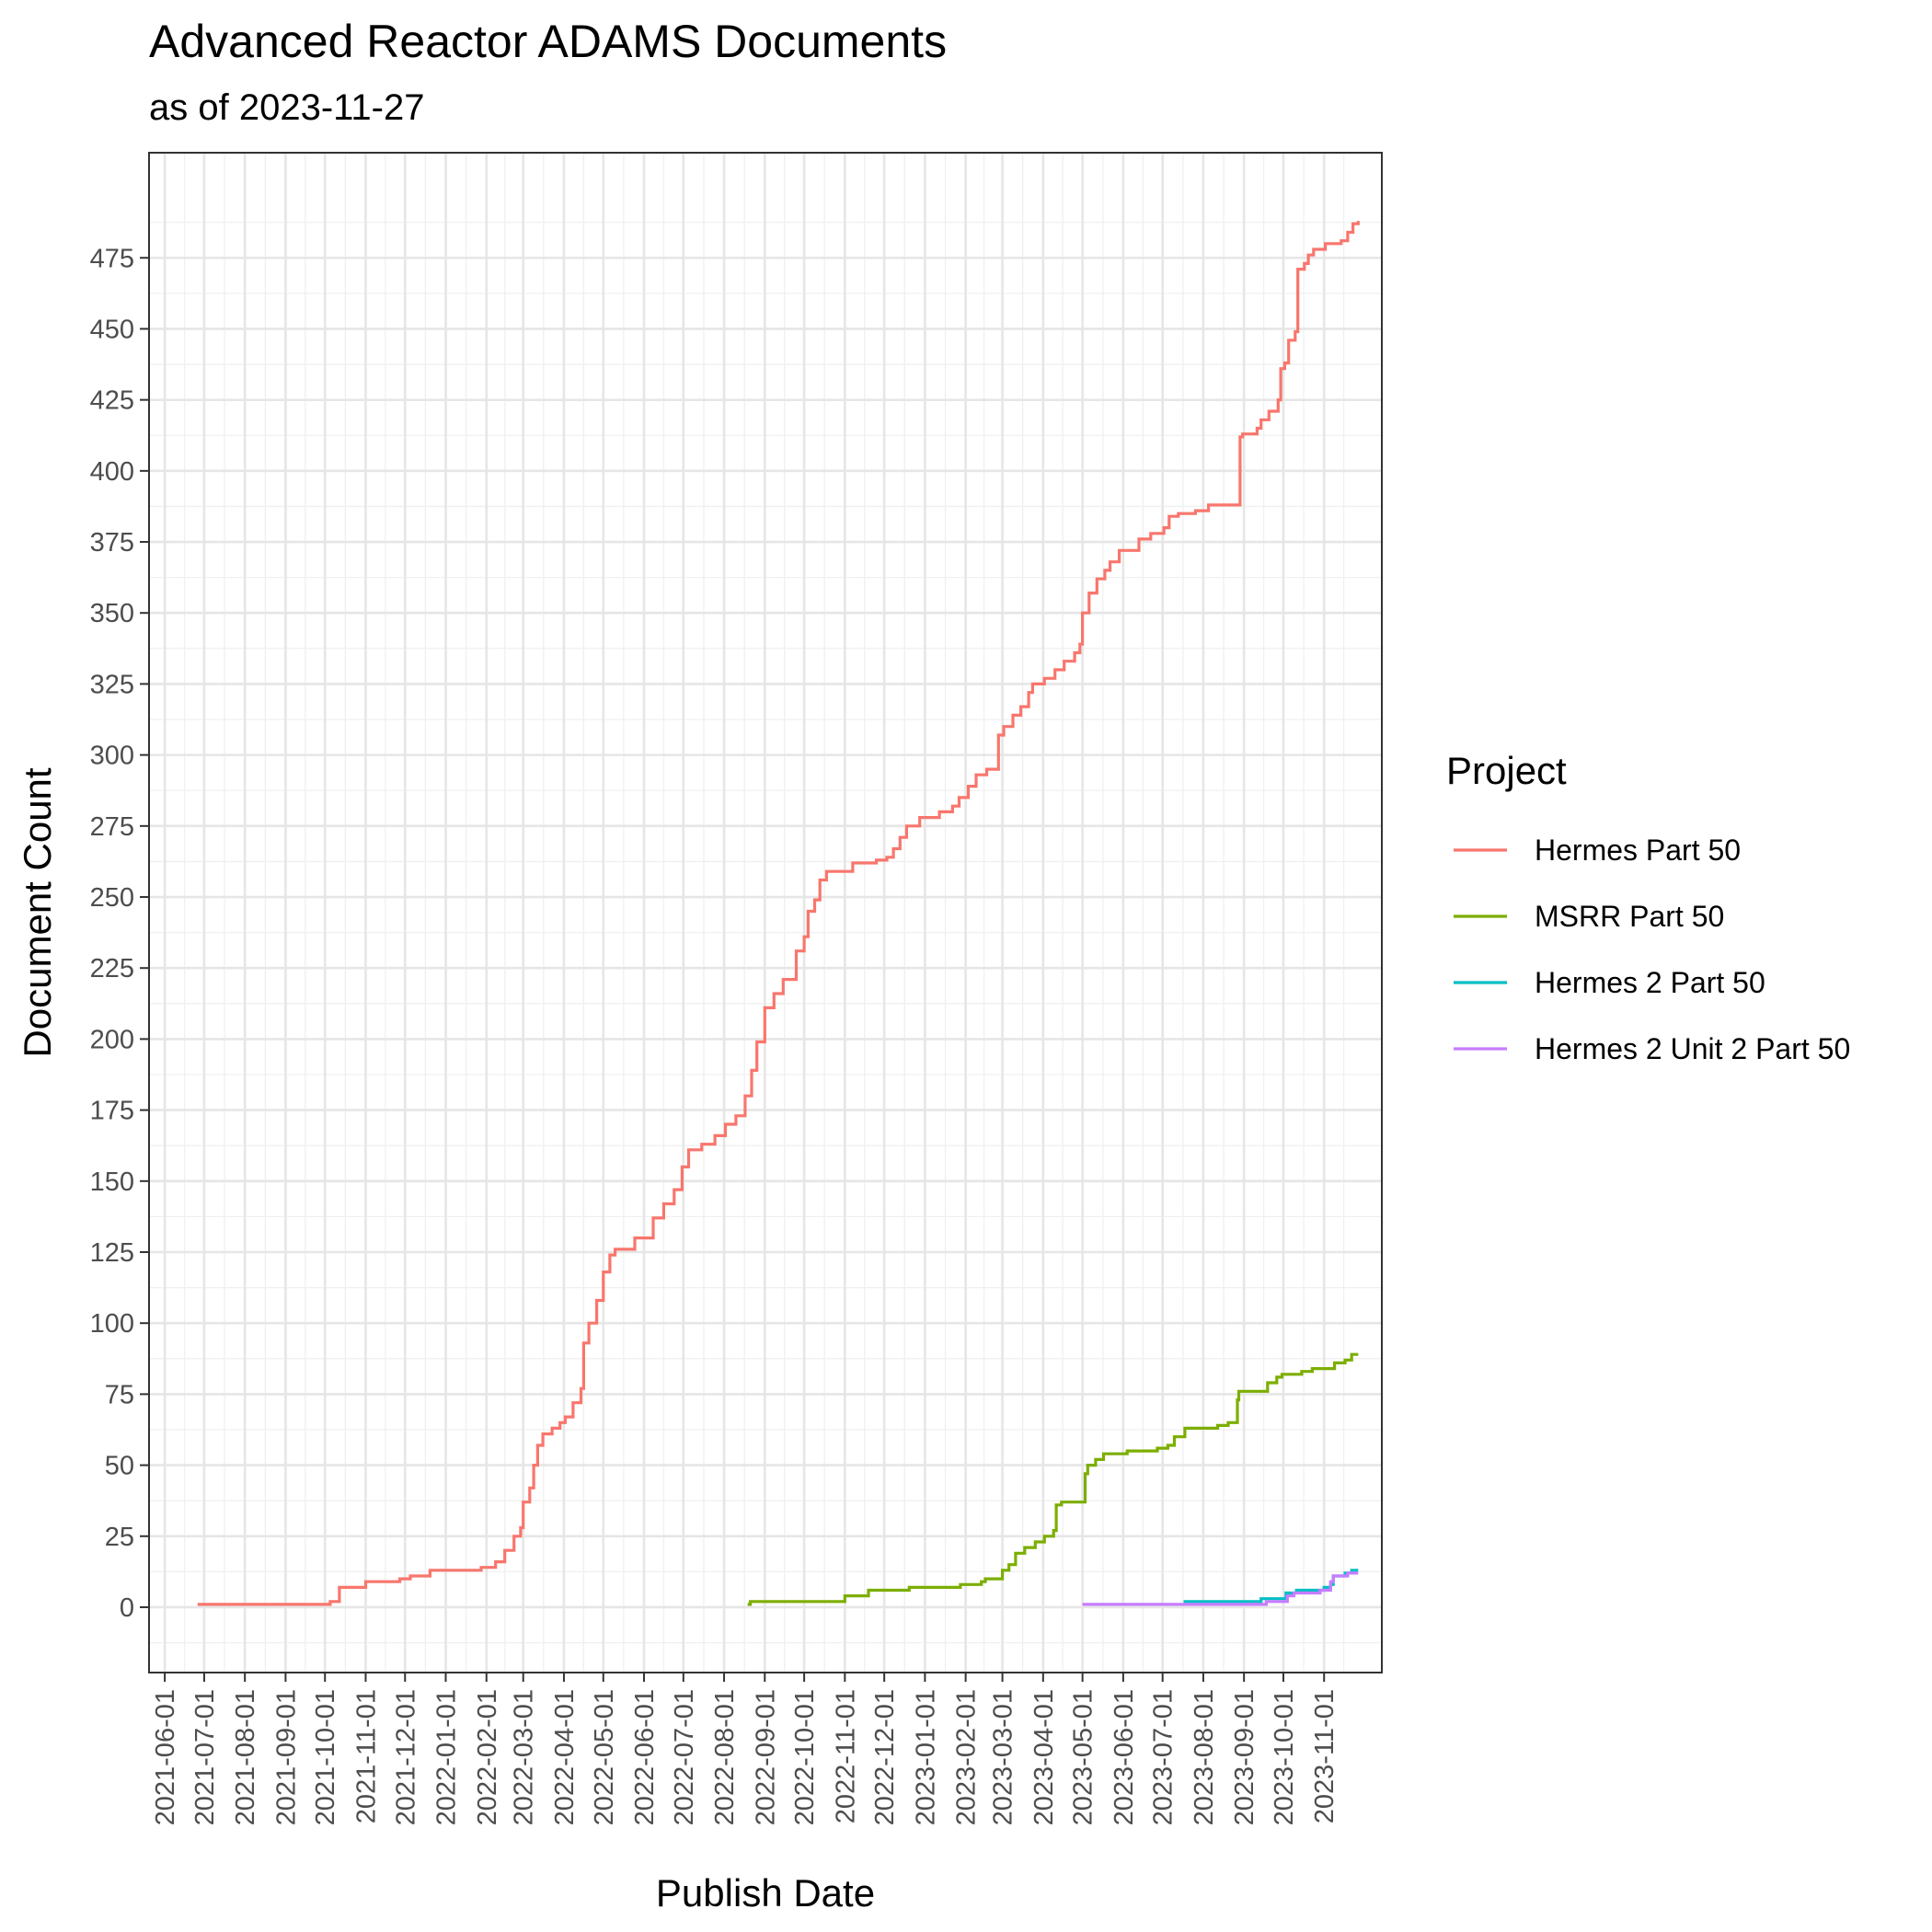 The height and width of the screenshot is (1932, 1932). Describe the element at coordinates (112, 401) in the screenshot. I see `y-tick-label: 425` at that location.